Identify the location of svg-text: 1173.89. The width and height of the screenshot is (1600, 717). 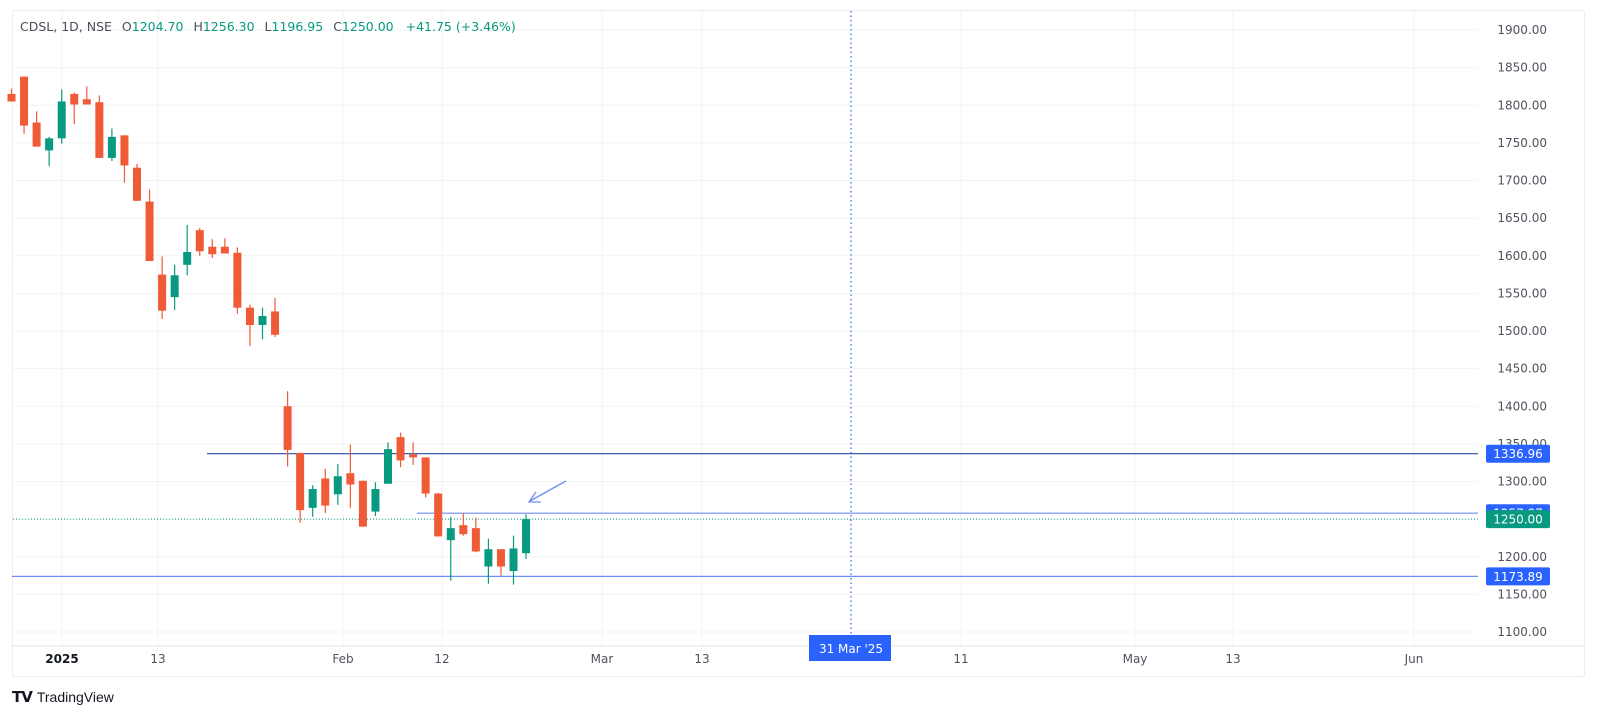
(1518, 577).